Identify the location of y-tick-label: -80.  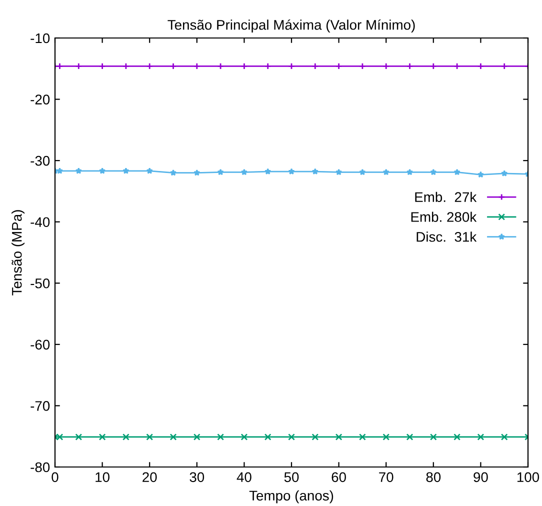
(40, 467).